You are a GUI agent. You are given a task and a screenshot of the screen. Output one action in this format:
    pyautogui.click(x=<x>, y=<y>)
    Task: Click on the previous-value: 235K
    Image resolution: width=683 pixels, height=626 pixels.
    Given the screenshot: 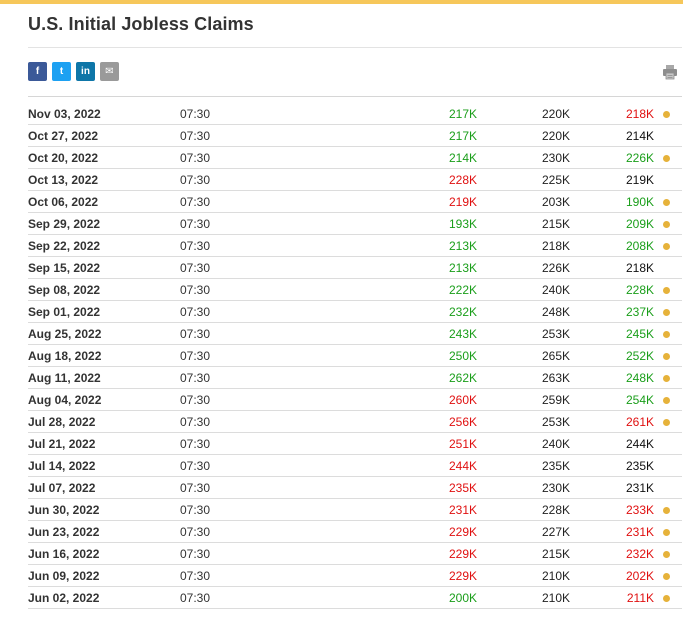 What is the action you would take?
    pyautogui.click(x=639, y=466)
    